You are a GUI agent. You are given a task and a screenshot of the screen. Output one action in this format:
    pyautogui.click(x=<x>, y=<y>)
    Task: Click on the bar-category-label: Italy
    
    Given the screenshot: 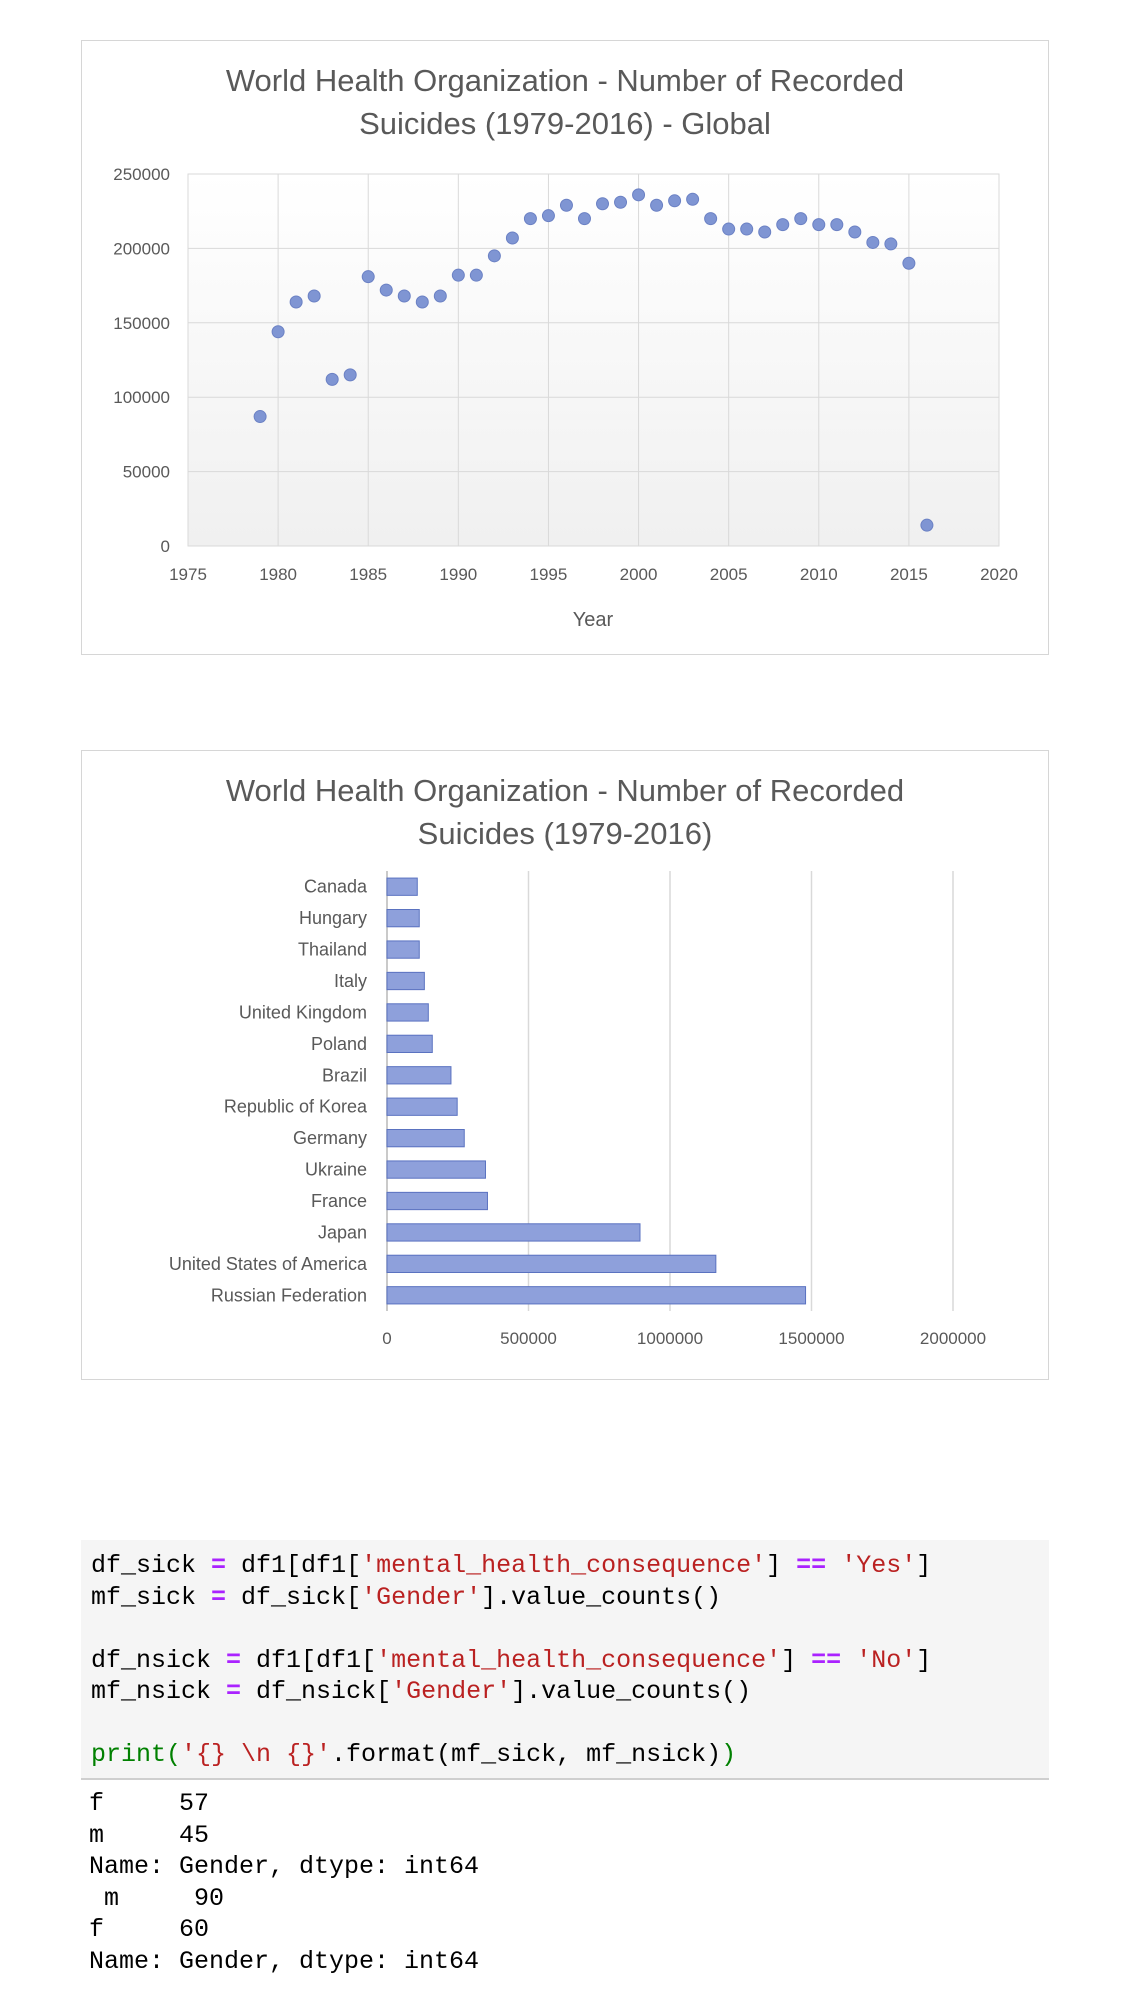 What is the action you would take?
    pyautogui.click(x=350, y=981)
    